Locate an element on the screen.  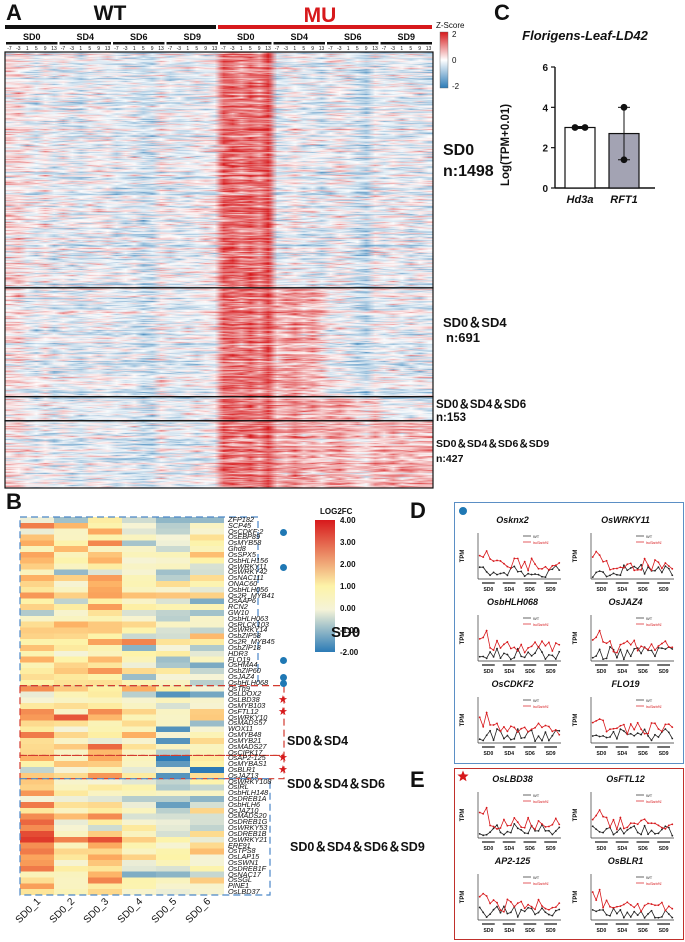
gene-label: OsIRL is located at coordinates (238, 787).